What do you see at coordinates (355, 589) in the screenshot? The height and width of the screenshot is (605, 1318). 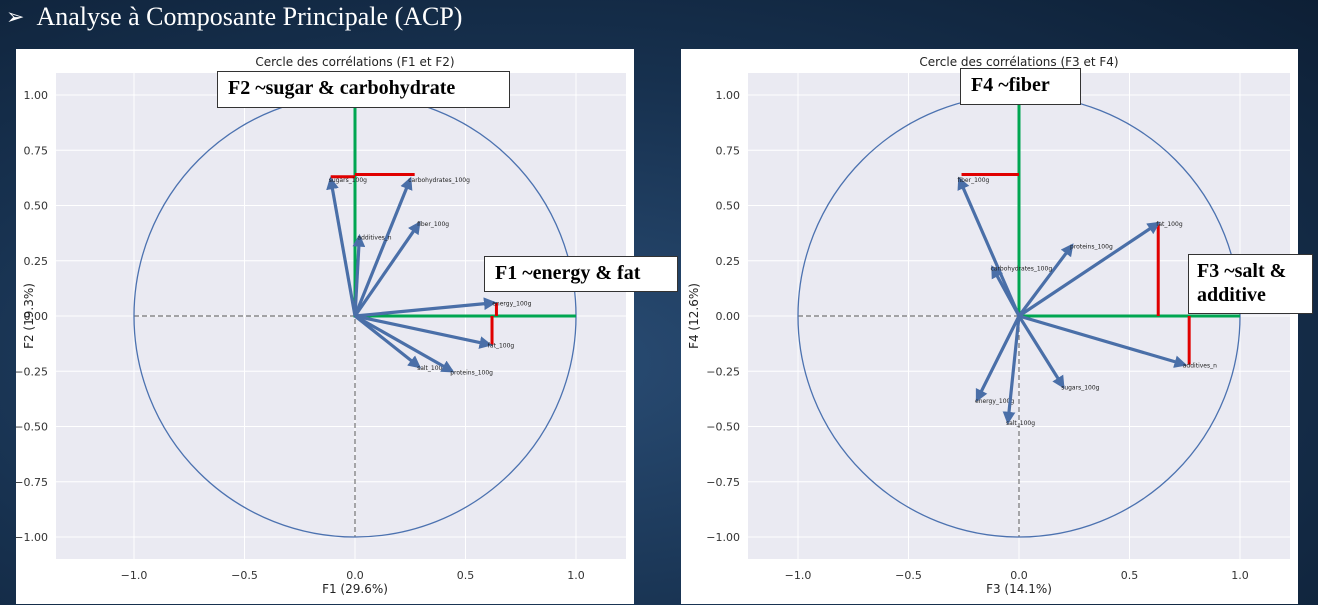 I see `x-axis-label: F1 (29.6%)` at bounding box center [355, 589].